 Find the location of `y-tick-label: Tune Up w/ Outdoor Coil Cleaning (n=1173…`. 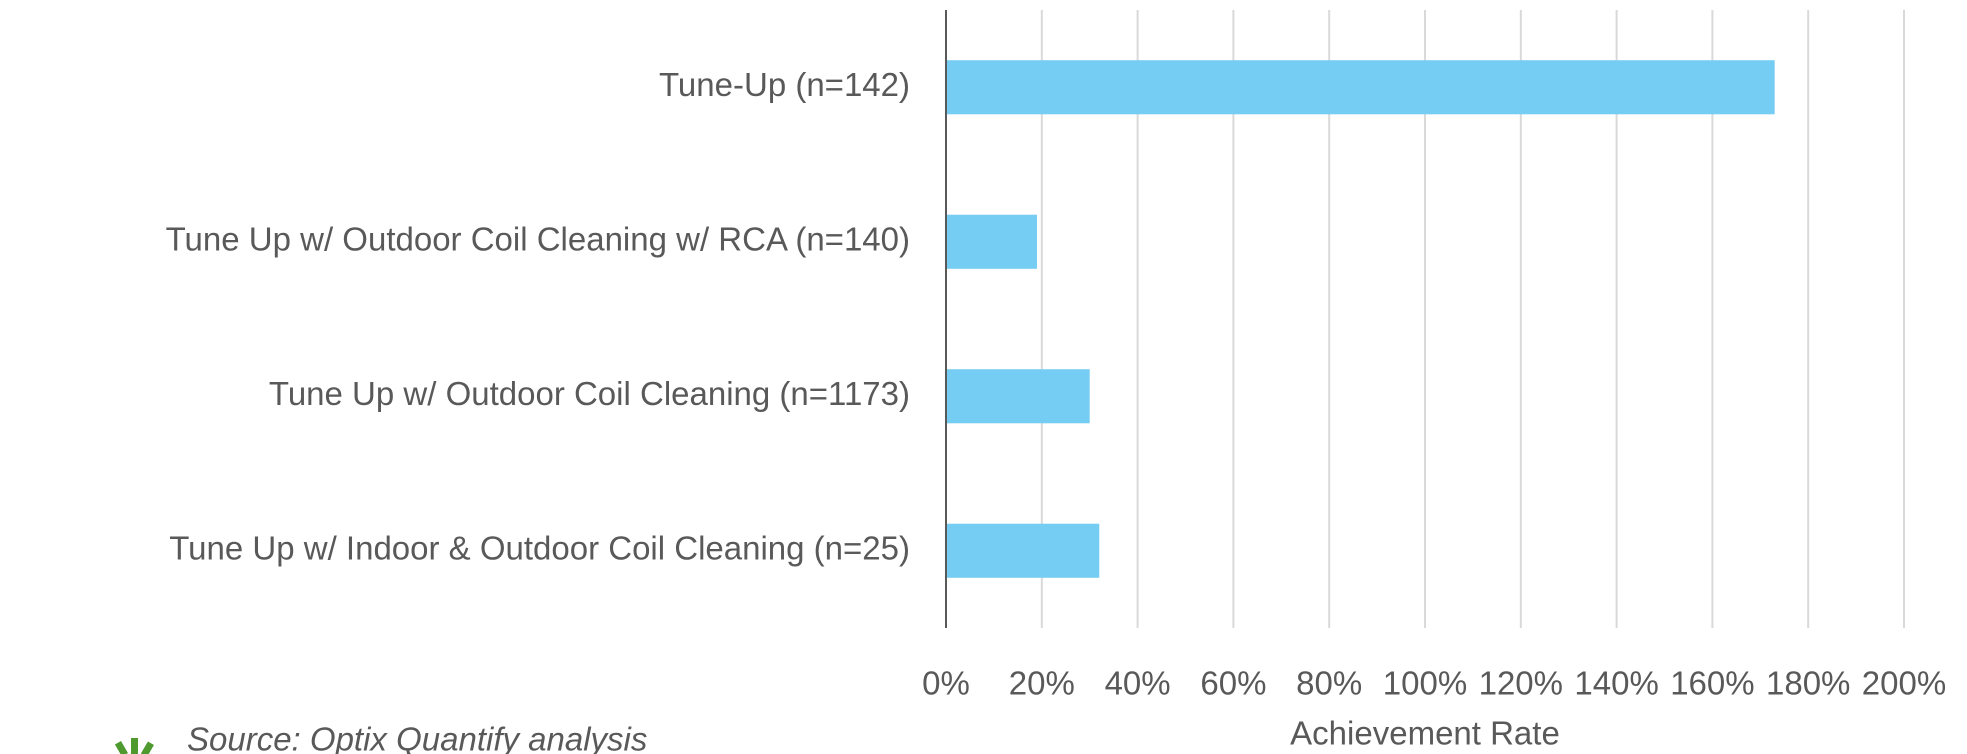

y-tick-label: Tune Up w/ Outdoor Coil Cleaning (n=1173… is located at coordinates (589, 393).